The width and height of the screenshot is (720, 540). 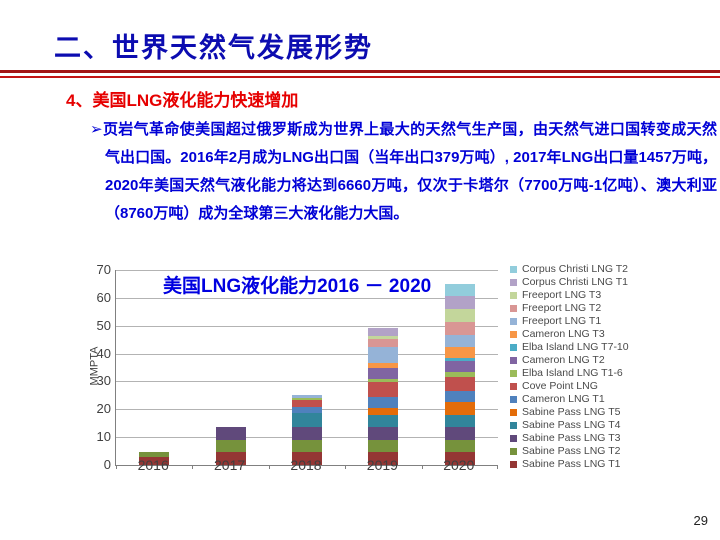 What do you see at coordinates (562, 295) in the screenshot?
I see `legend-label: Freeport LNG T3` at bounding box center [562, 295].